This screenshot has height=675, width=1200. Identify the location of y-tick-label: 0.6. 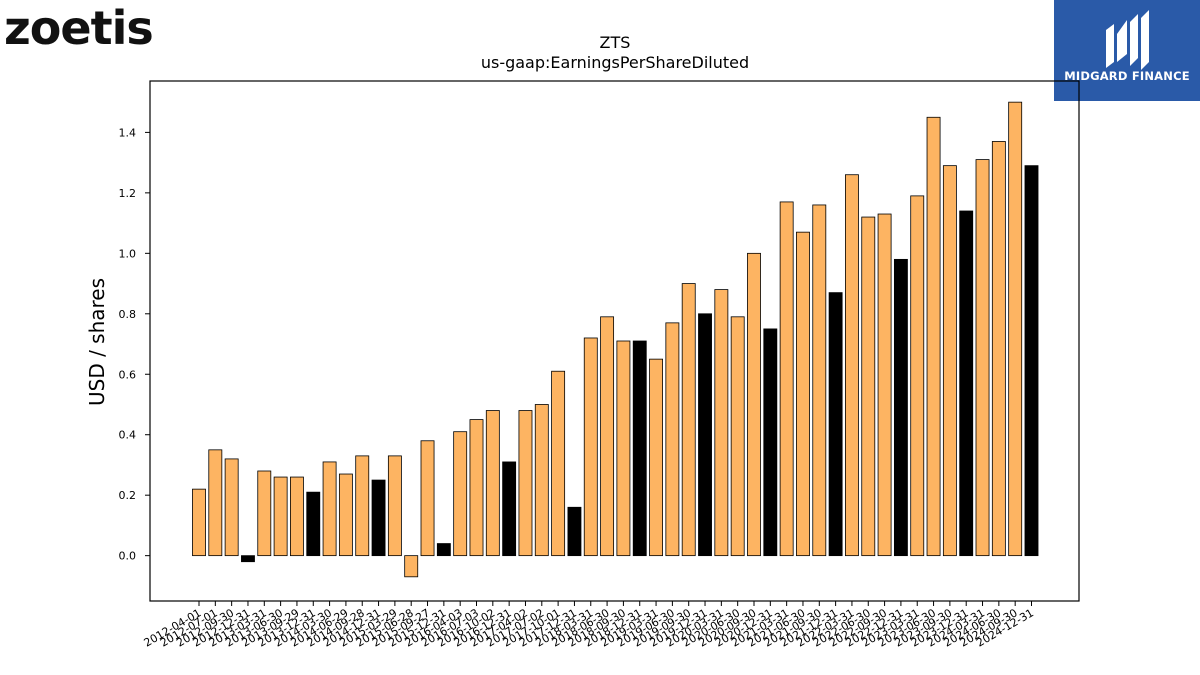
(128, 374).